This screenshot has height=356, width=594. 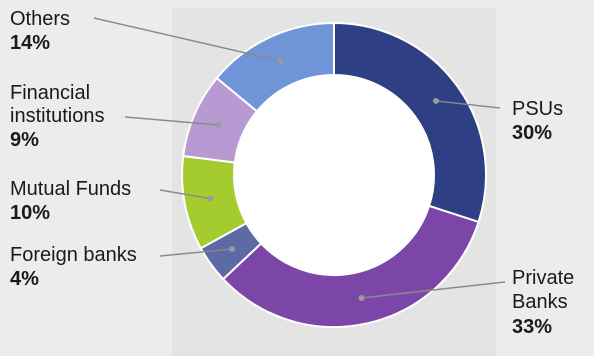 I want to click on label-psus-pct: 30%, so click(x=532, y=133).